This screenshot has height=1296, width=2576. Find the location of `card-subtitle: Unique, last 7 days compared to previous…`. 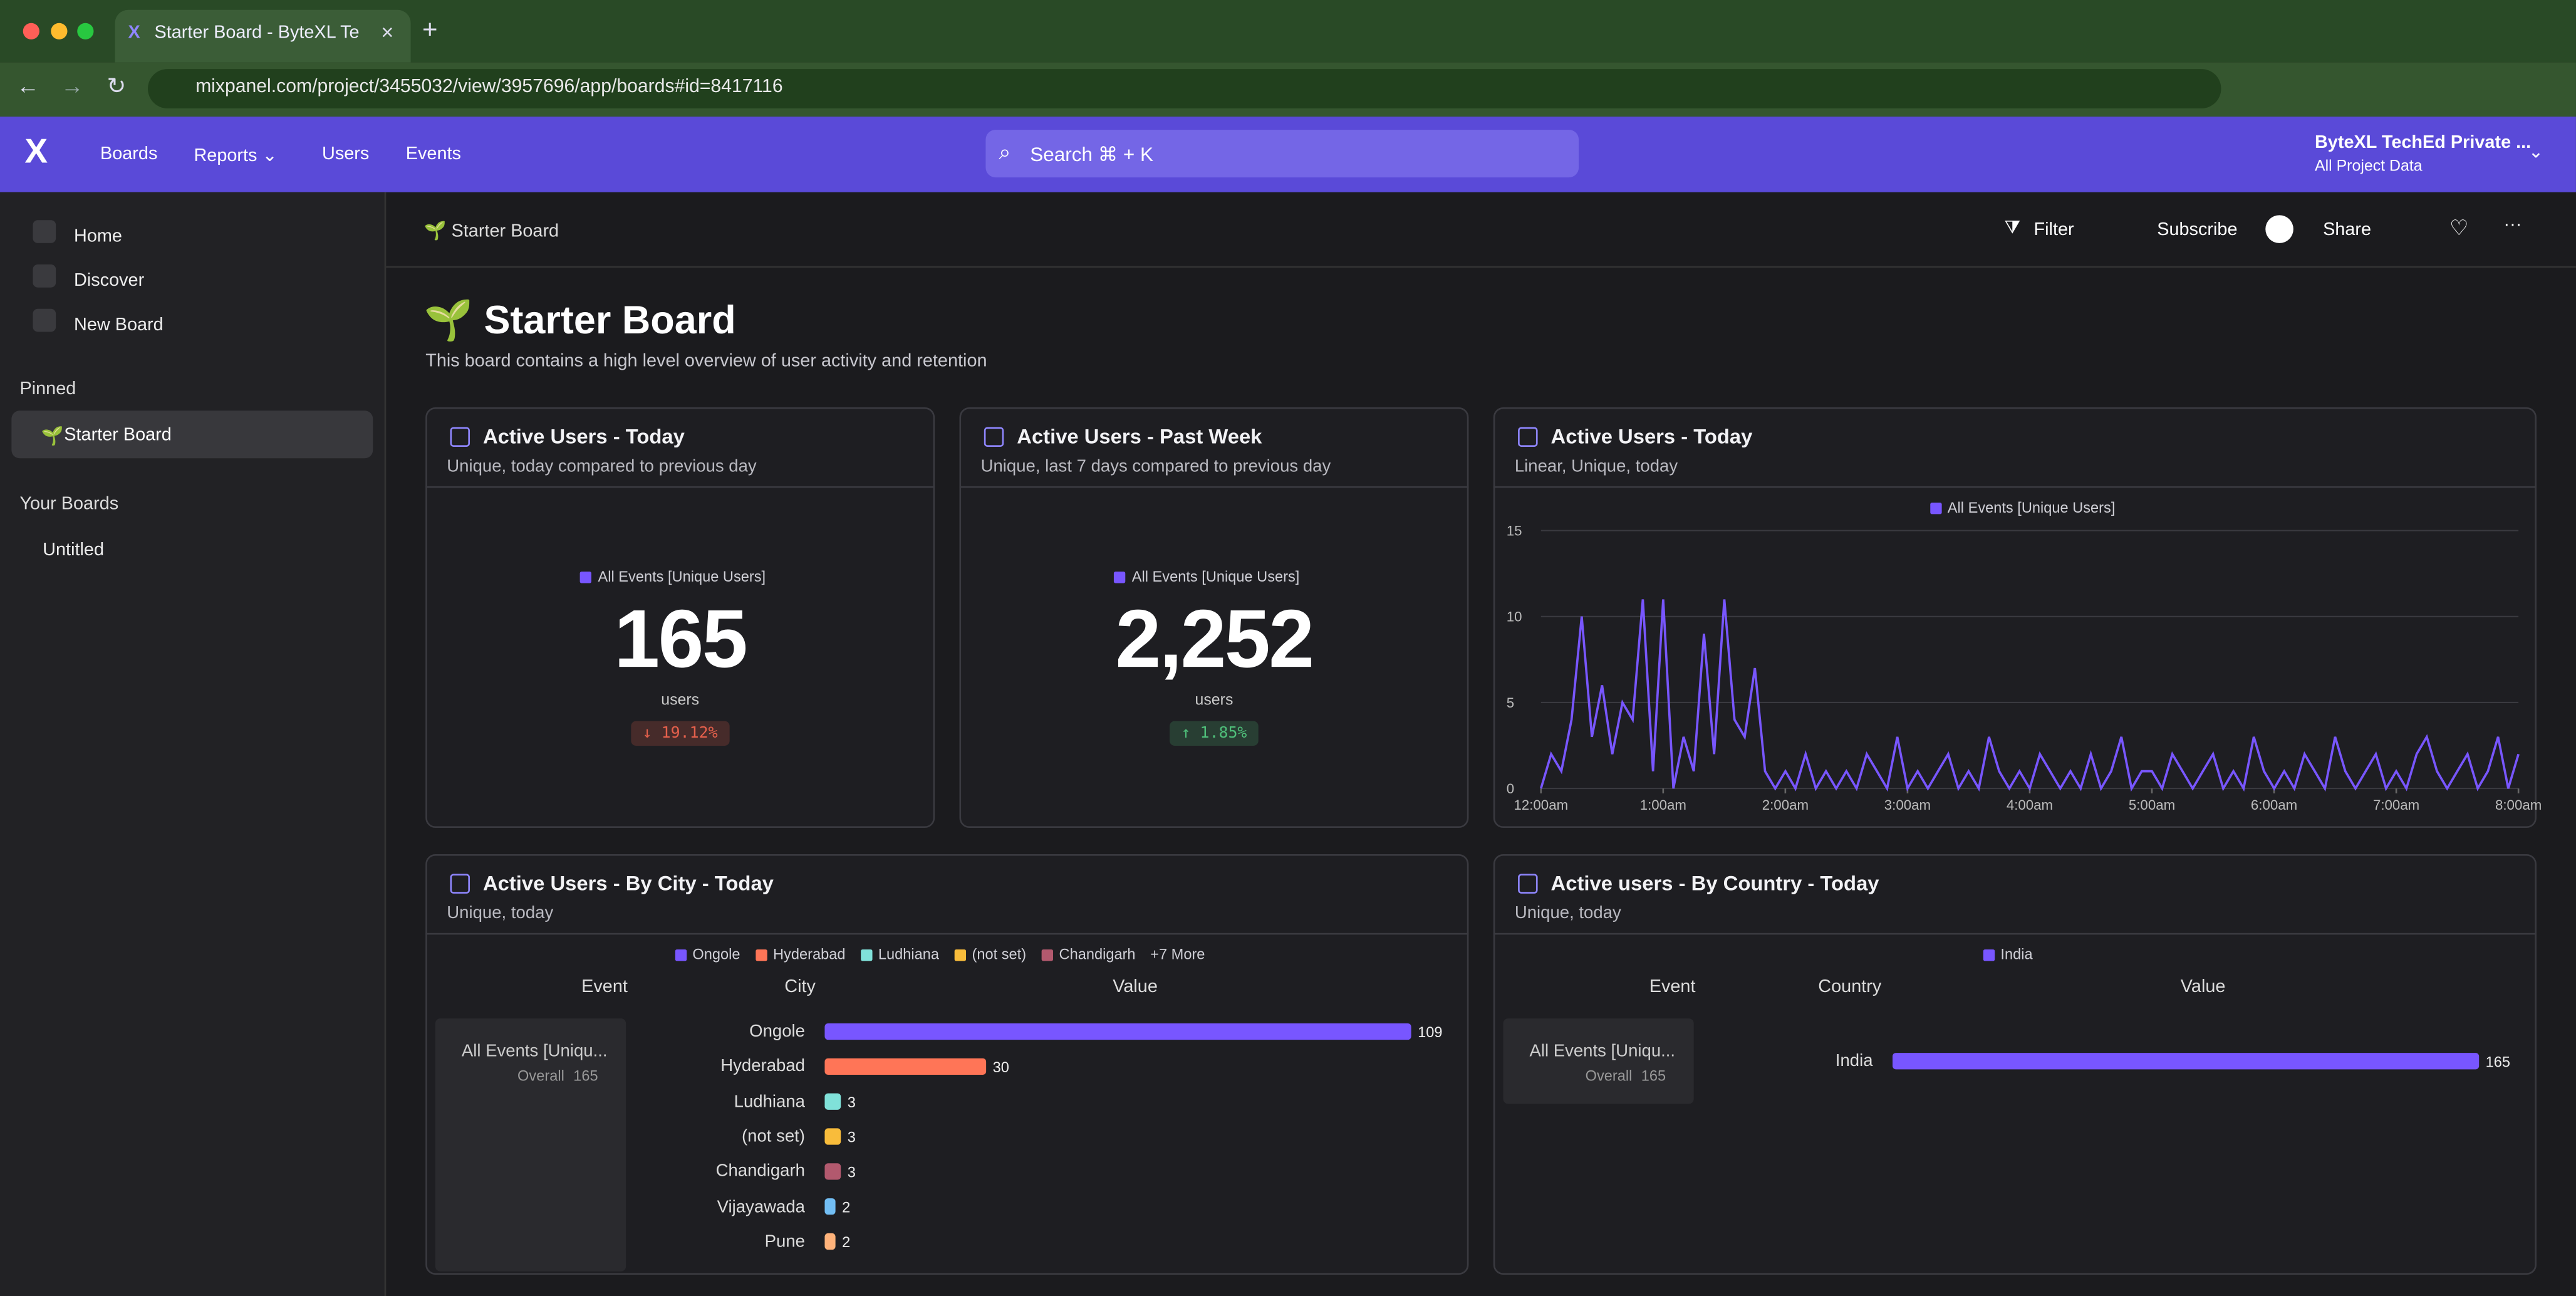

card-subtitle: Unique, last 7 days compared to previous… is located at coordinates (1156, 466).